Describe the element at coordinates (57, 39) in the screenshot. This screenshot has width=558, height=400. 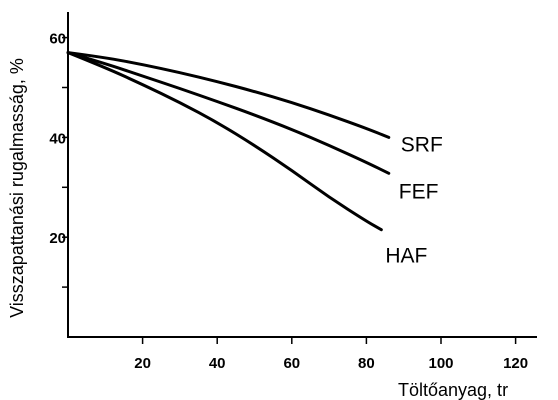
I see `y-tick-label: 60` at that location.